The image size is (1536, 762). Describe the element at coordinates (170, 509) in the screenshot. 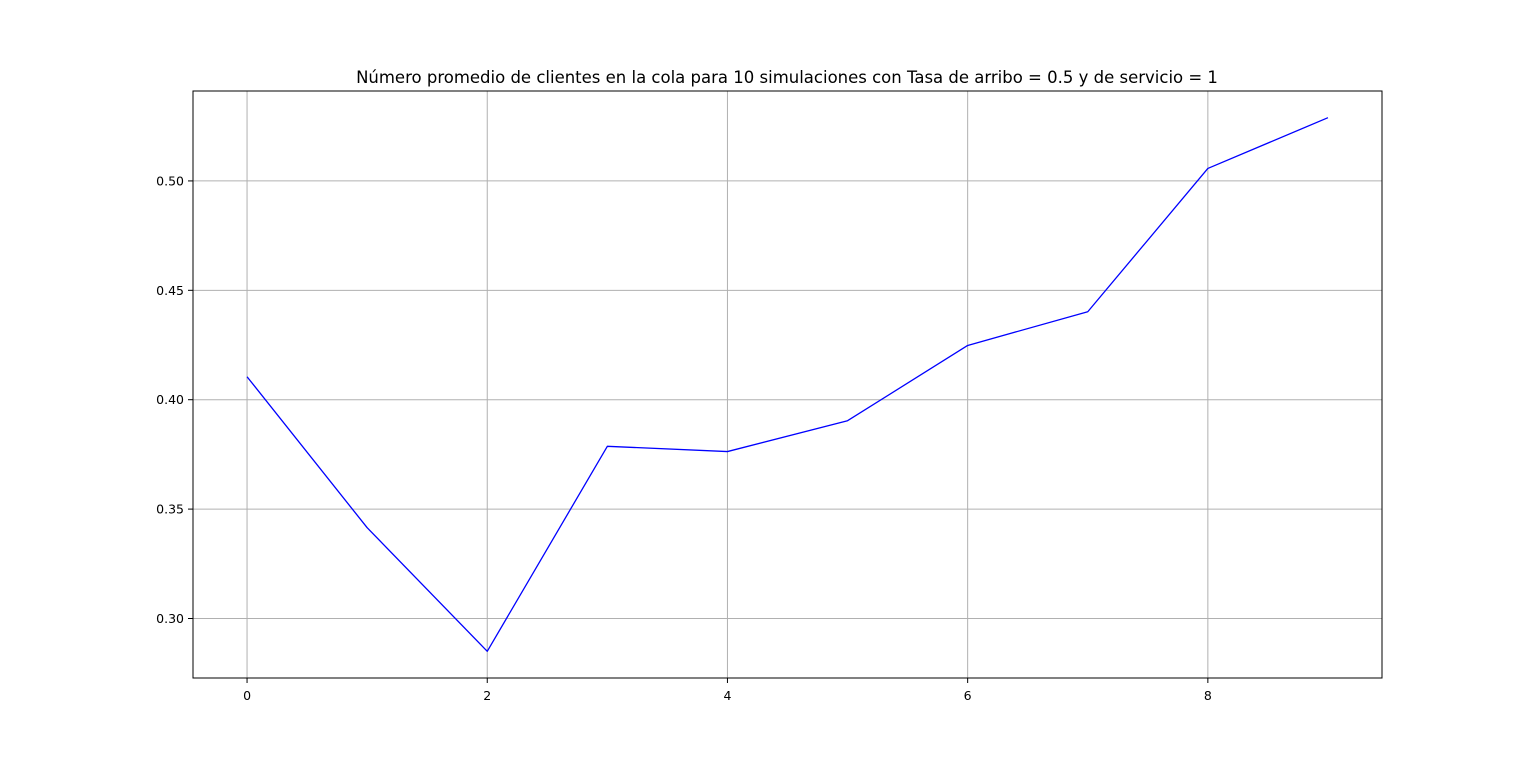

I see `y-tick-label: 0.35` at that location.